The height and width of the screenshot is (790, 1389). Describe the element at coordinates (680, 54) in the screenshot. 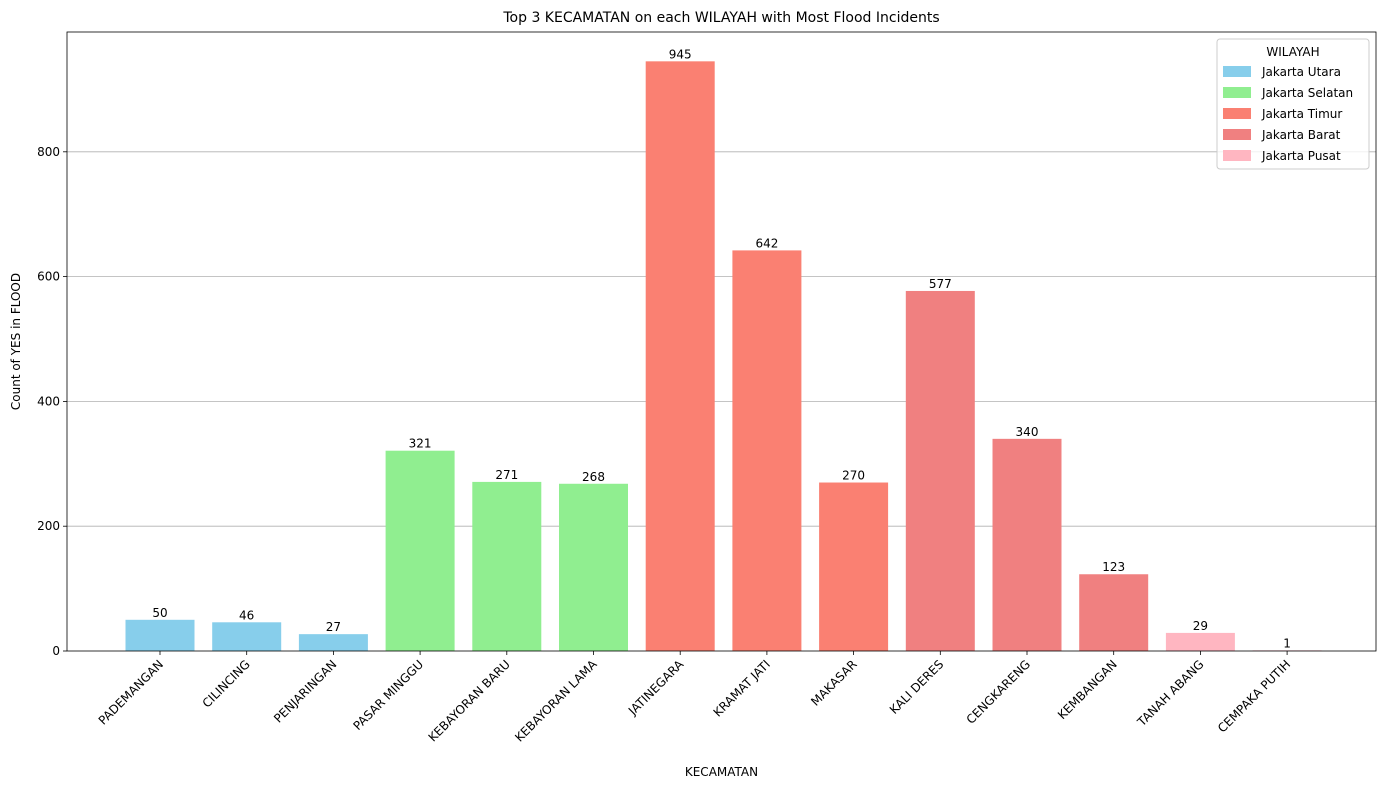

I see `bar-value-label: 945` at that location.